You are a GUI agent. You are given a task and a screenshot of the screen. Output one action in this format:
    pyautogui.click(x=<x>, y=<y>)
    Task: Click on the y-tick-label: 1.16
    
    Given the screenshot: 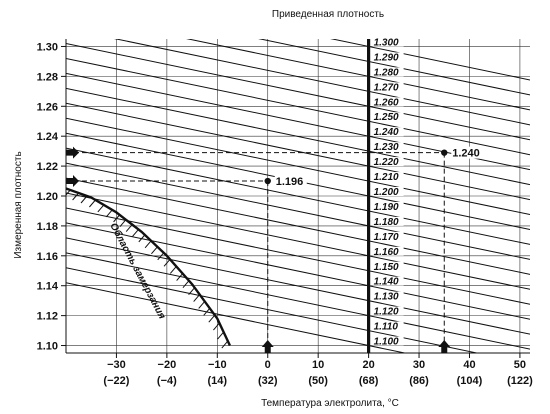 What is the action you would take?
    pyautogui.click(x=47, y=257)
    